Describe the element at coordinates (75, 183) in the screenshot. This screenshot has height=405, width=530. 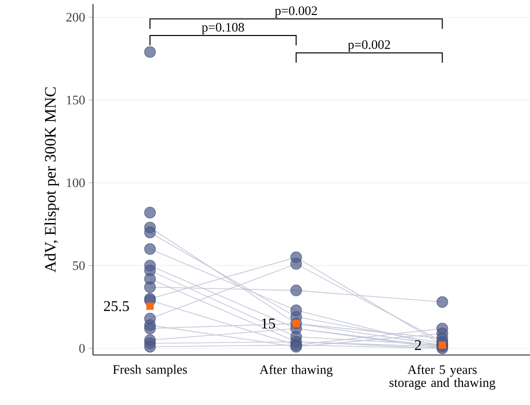
I see `y-tick-label: 100` at that location.